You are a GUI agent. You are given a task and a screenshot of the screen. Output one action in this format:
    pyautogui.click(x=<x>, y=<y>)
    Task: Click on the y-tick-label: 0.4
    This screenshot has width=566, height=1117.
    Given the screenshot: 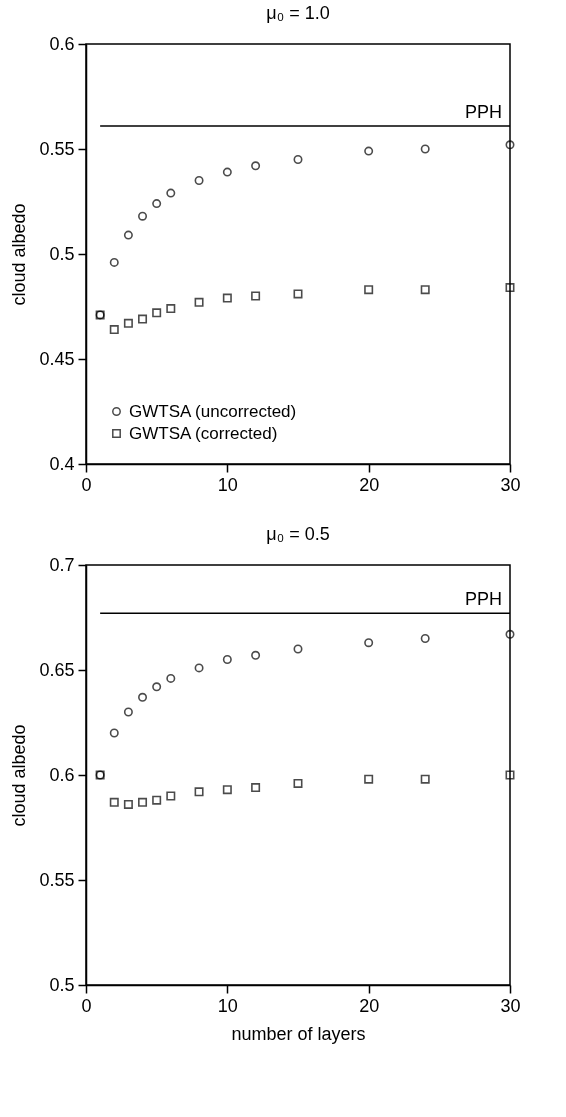 What is the action you would take?
    pyautogui.click(x=62, y=463)
    